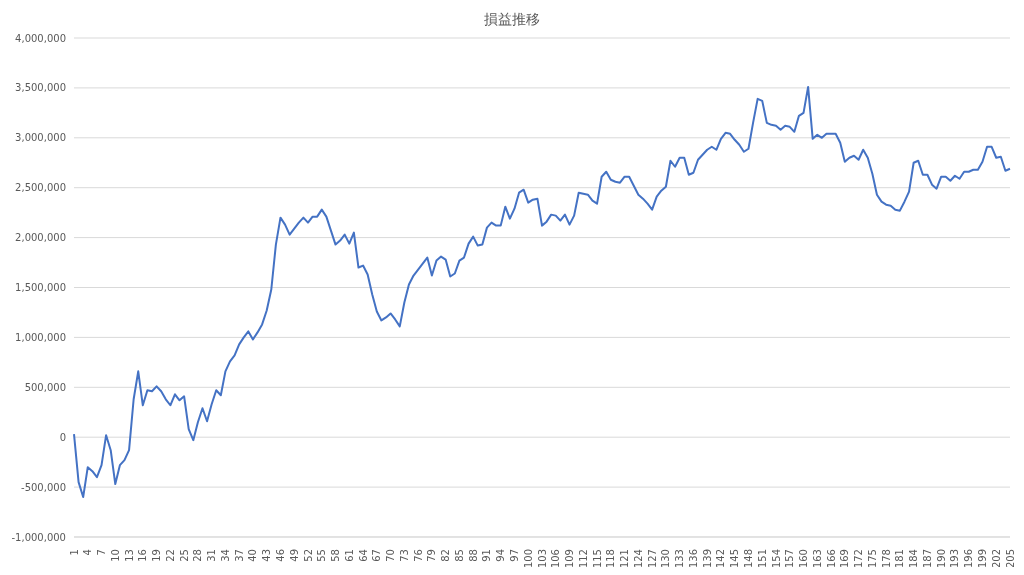 This screenshot has width=1024, height=575. Describe the element at coordinates (707, 559) in the screenshot. I see `x-tick-label: 139` at that location.